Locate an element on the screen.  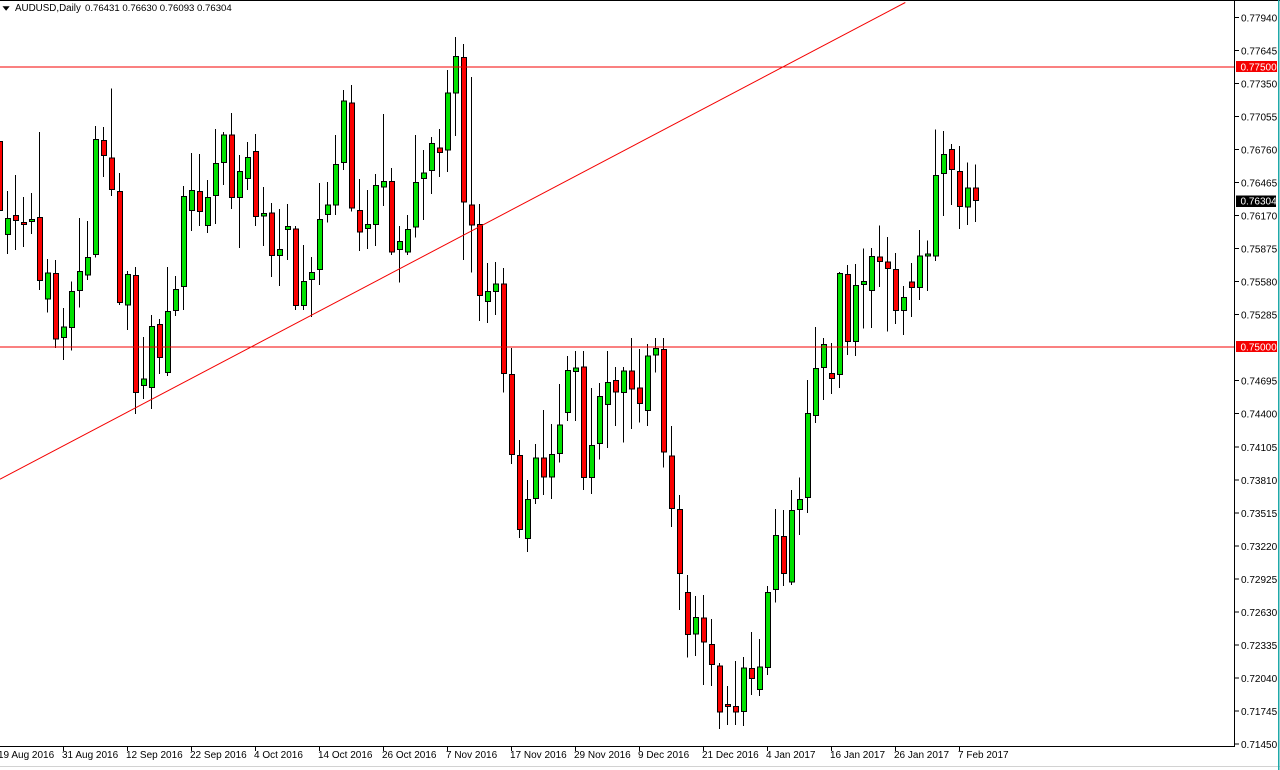
svg-text: 0.74695 is located at coordinates (1259, 382).